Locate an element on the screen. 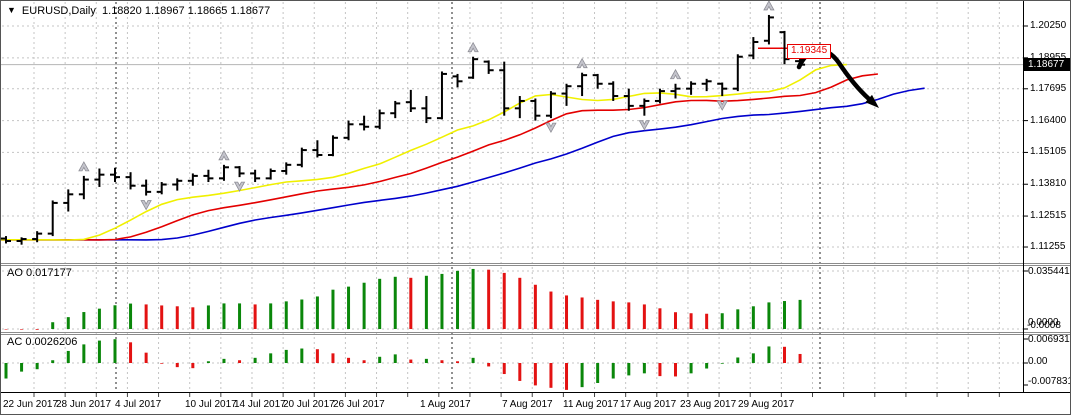 This screenshot has height=415, width=1071. date-axis-label: 17 Aug 2017 is located at coordinates (648, 404).